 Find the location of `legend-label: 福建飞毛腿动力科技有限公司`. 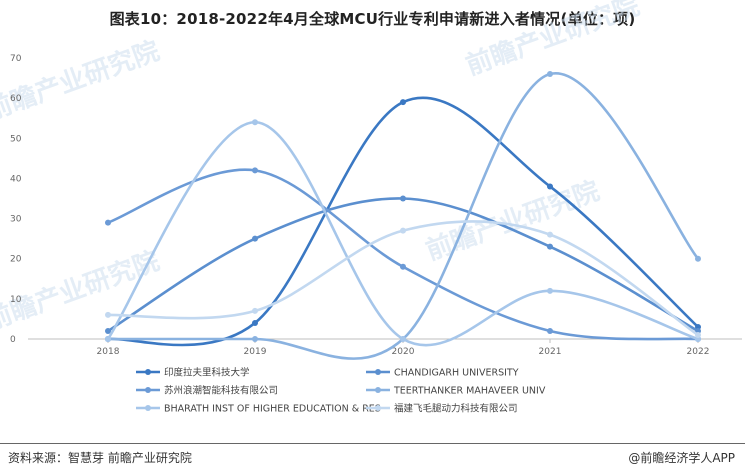

legend-label: 福建飞毛腿动力科技有限公司 is located at coordinates (456, 409).